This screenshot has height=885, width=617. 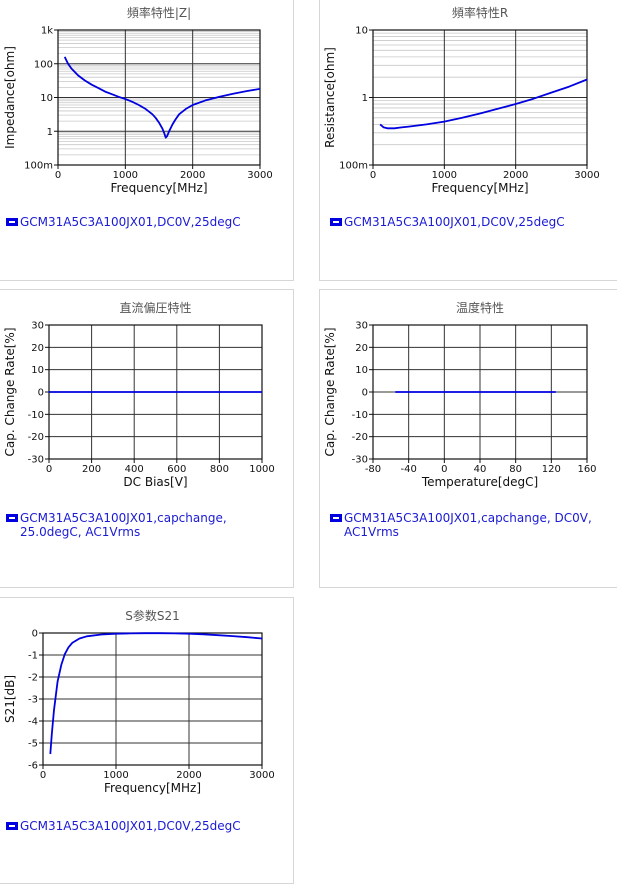 I want to click on chart-title: 頻率特性|Z|, so click(x=159, y=12).